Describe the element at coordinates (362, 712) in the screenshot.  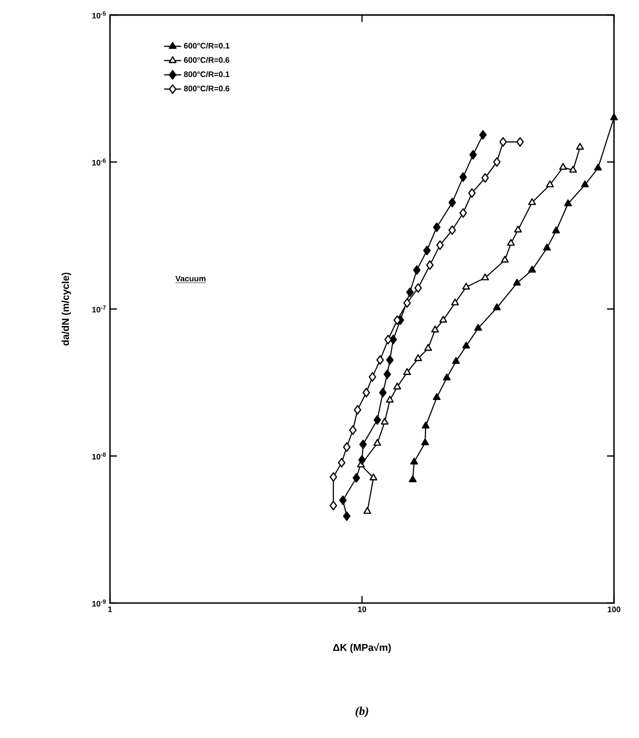
I see `text: (b)` at that location.